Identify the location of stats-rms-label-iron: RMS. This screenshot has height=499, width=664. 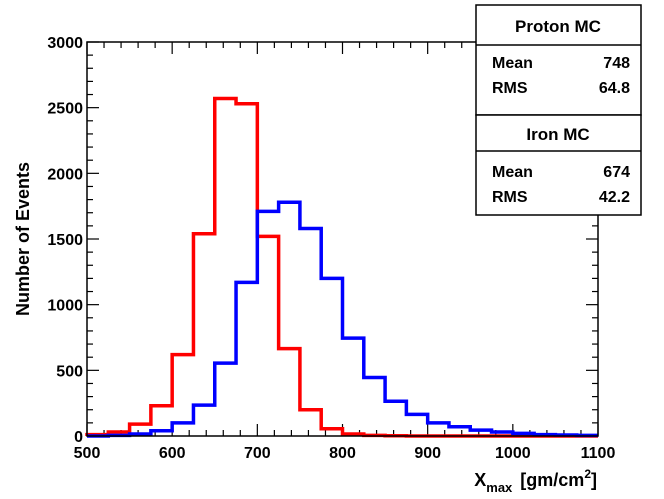
(510, 197).